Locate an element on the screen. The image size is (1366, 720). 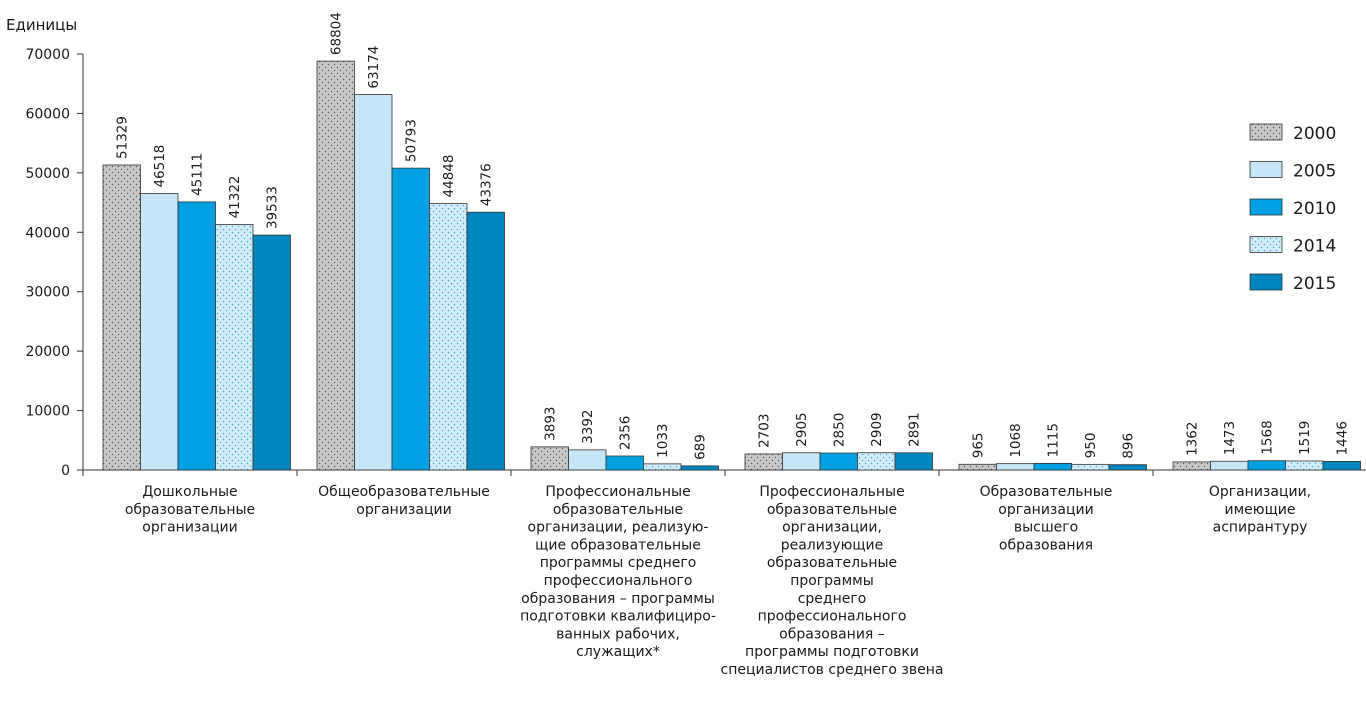
data-label: 950 is located at coordinates (1091, 446).